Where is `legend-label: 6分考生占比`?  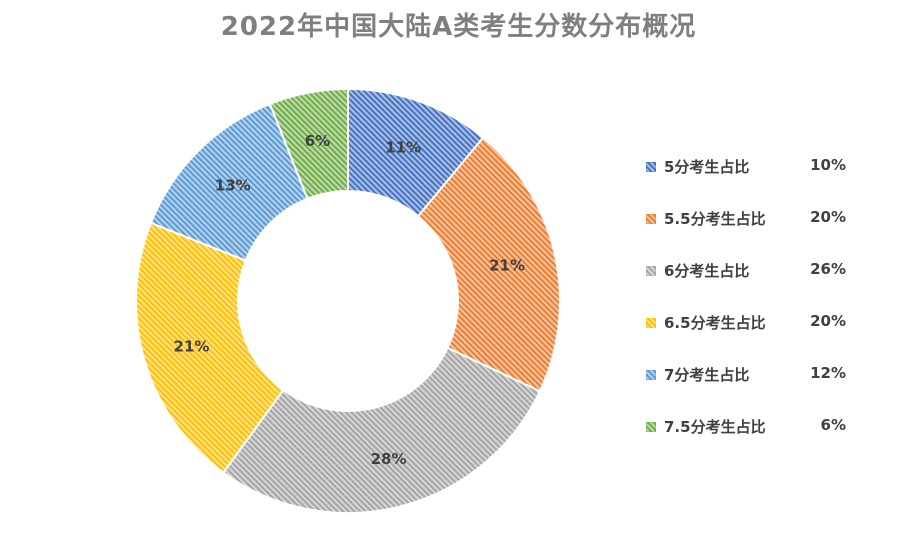
legend-label: 6分考生占比 is located at coordinates (707, 271).